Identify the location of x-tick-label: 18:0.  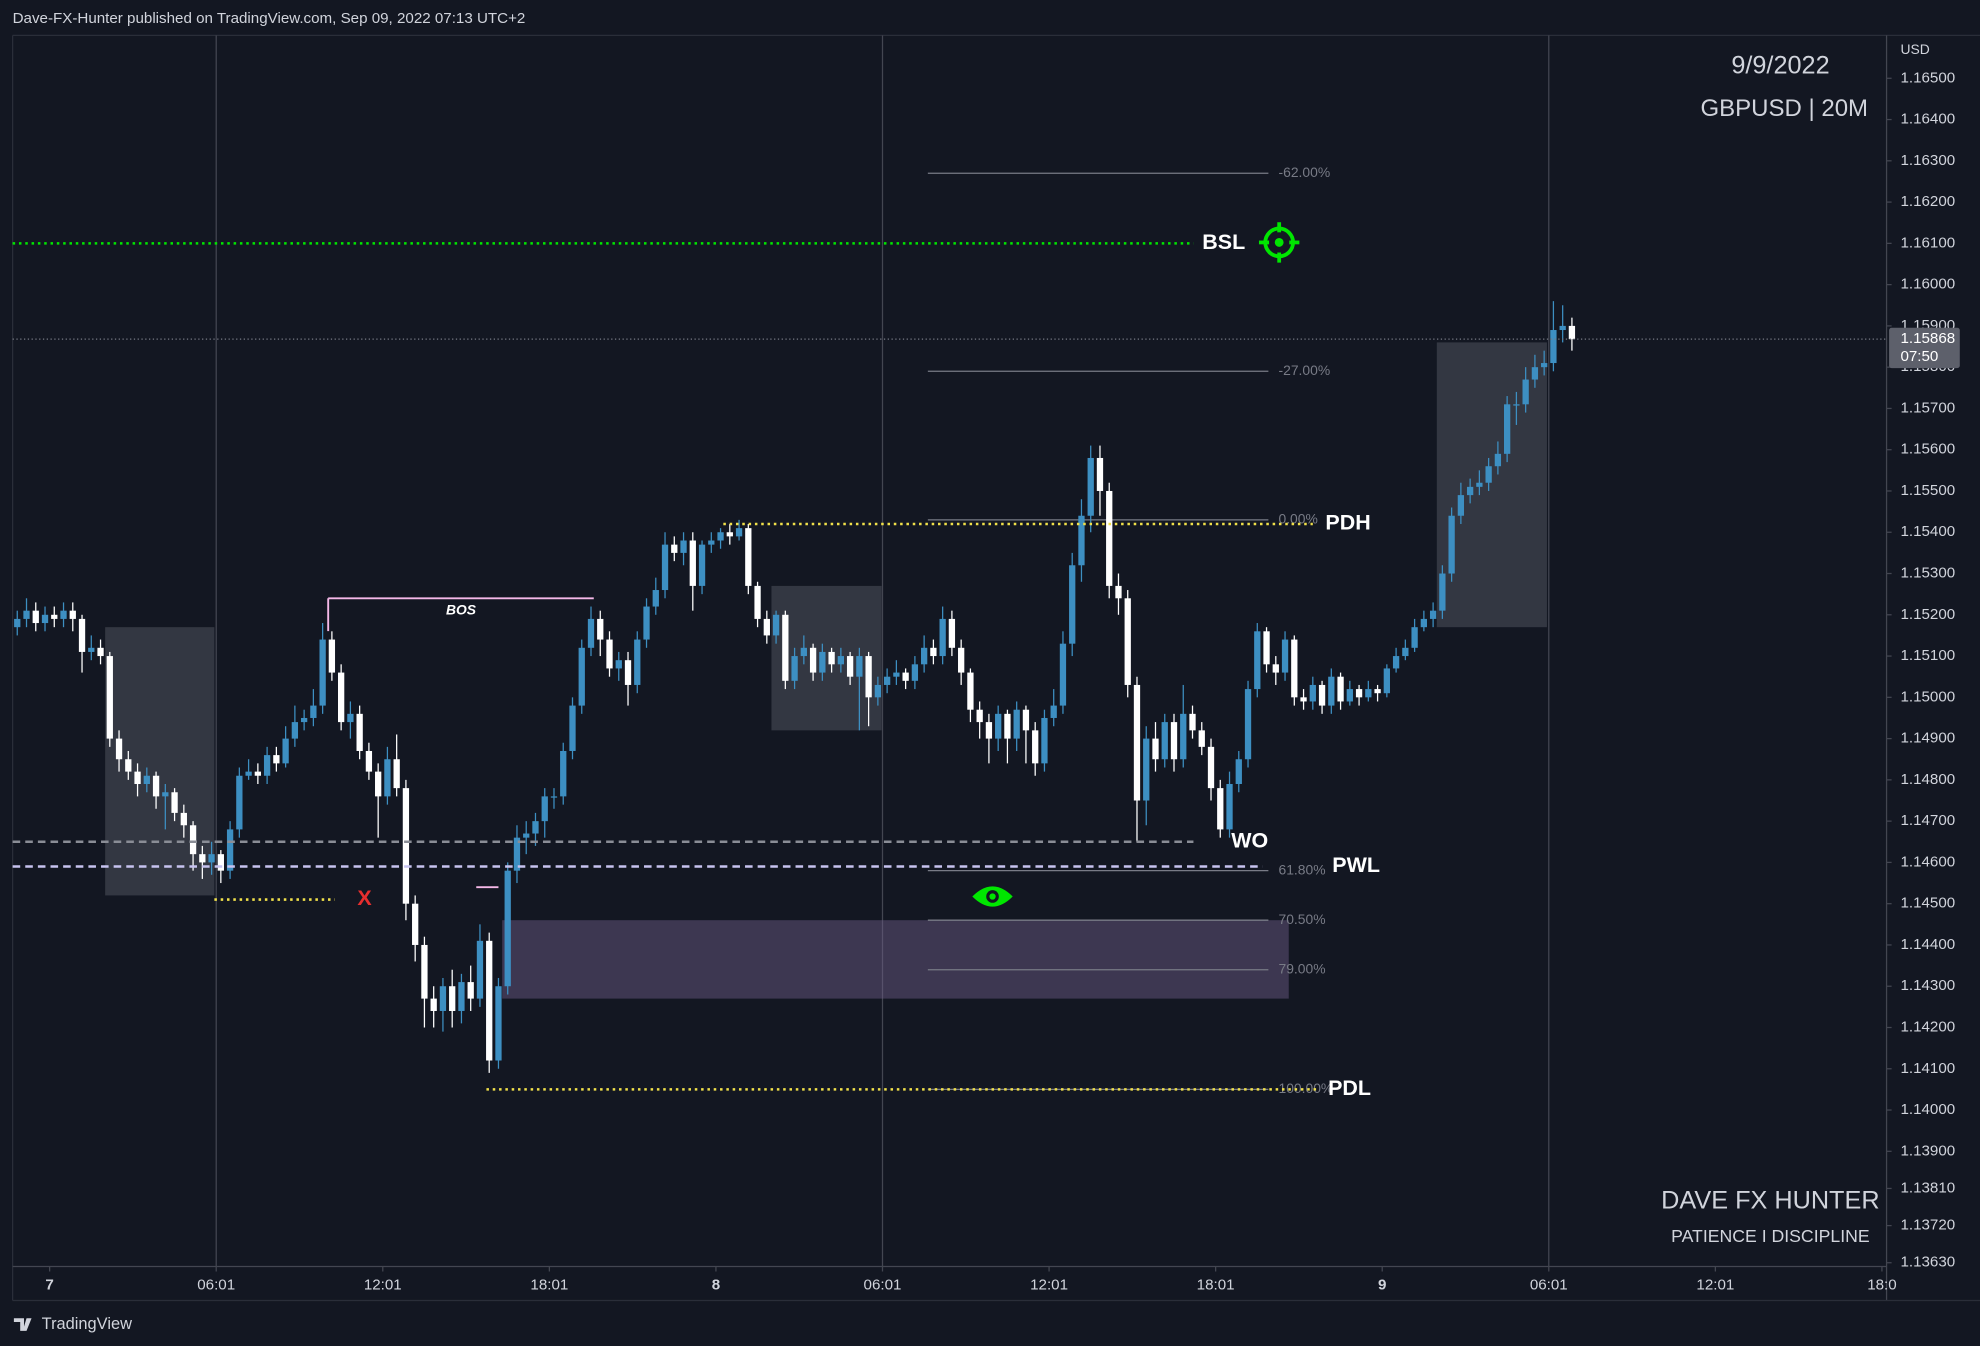
(1881, 1284).